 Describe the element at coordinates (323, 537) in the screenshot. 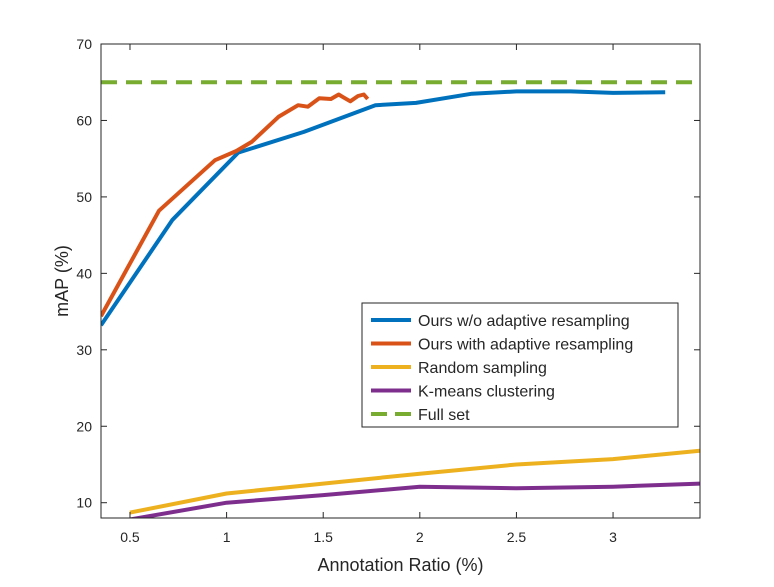

I see `x-tick-label: 1.5` at that location.